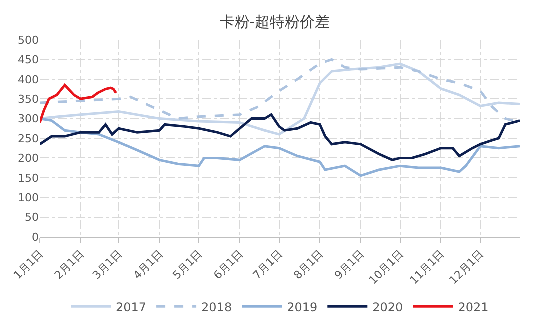 This screenshot has height=333, width=550. Describe the element at coordinates (28, 119) in the screenshot. I see `y-tick-label: 300` at that location.